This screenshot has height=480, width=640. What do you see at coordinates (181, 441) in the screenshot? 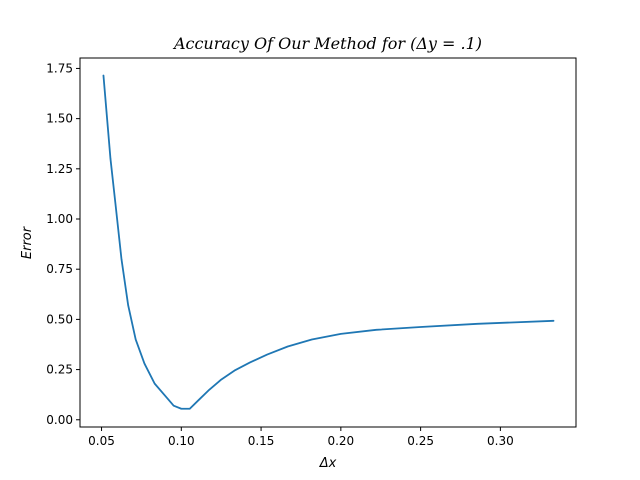
I see `x-tick-label: 0.10` at bounding box center [181, 441].